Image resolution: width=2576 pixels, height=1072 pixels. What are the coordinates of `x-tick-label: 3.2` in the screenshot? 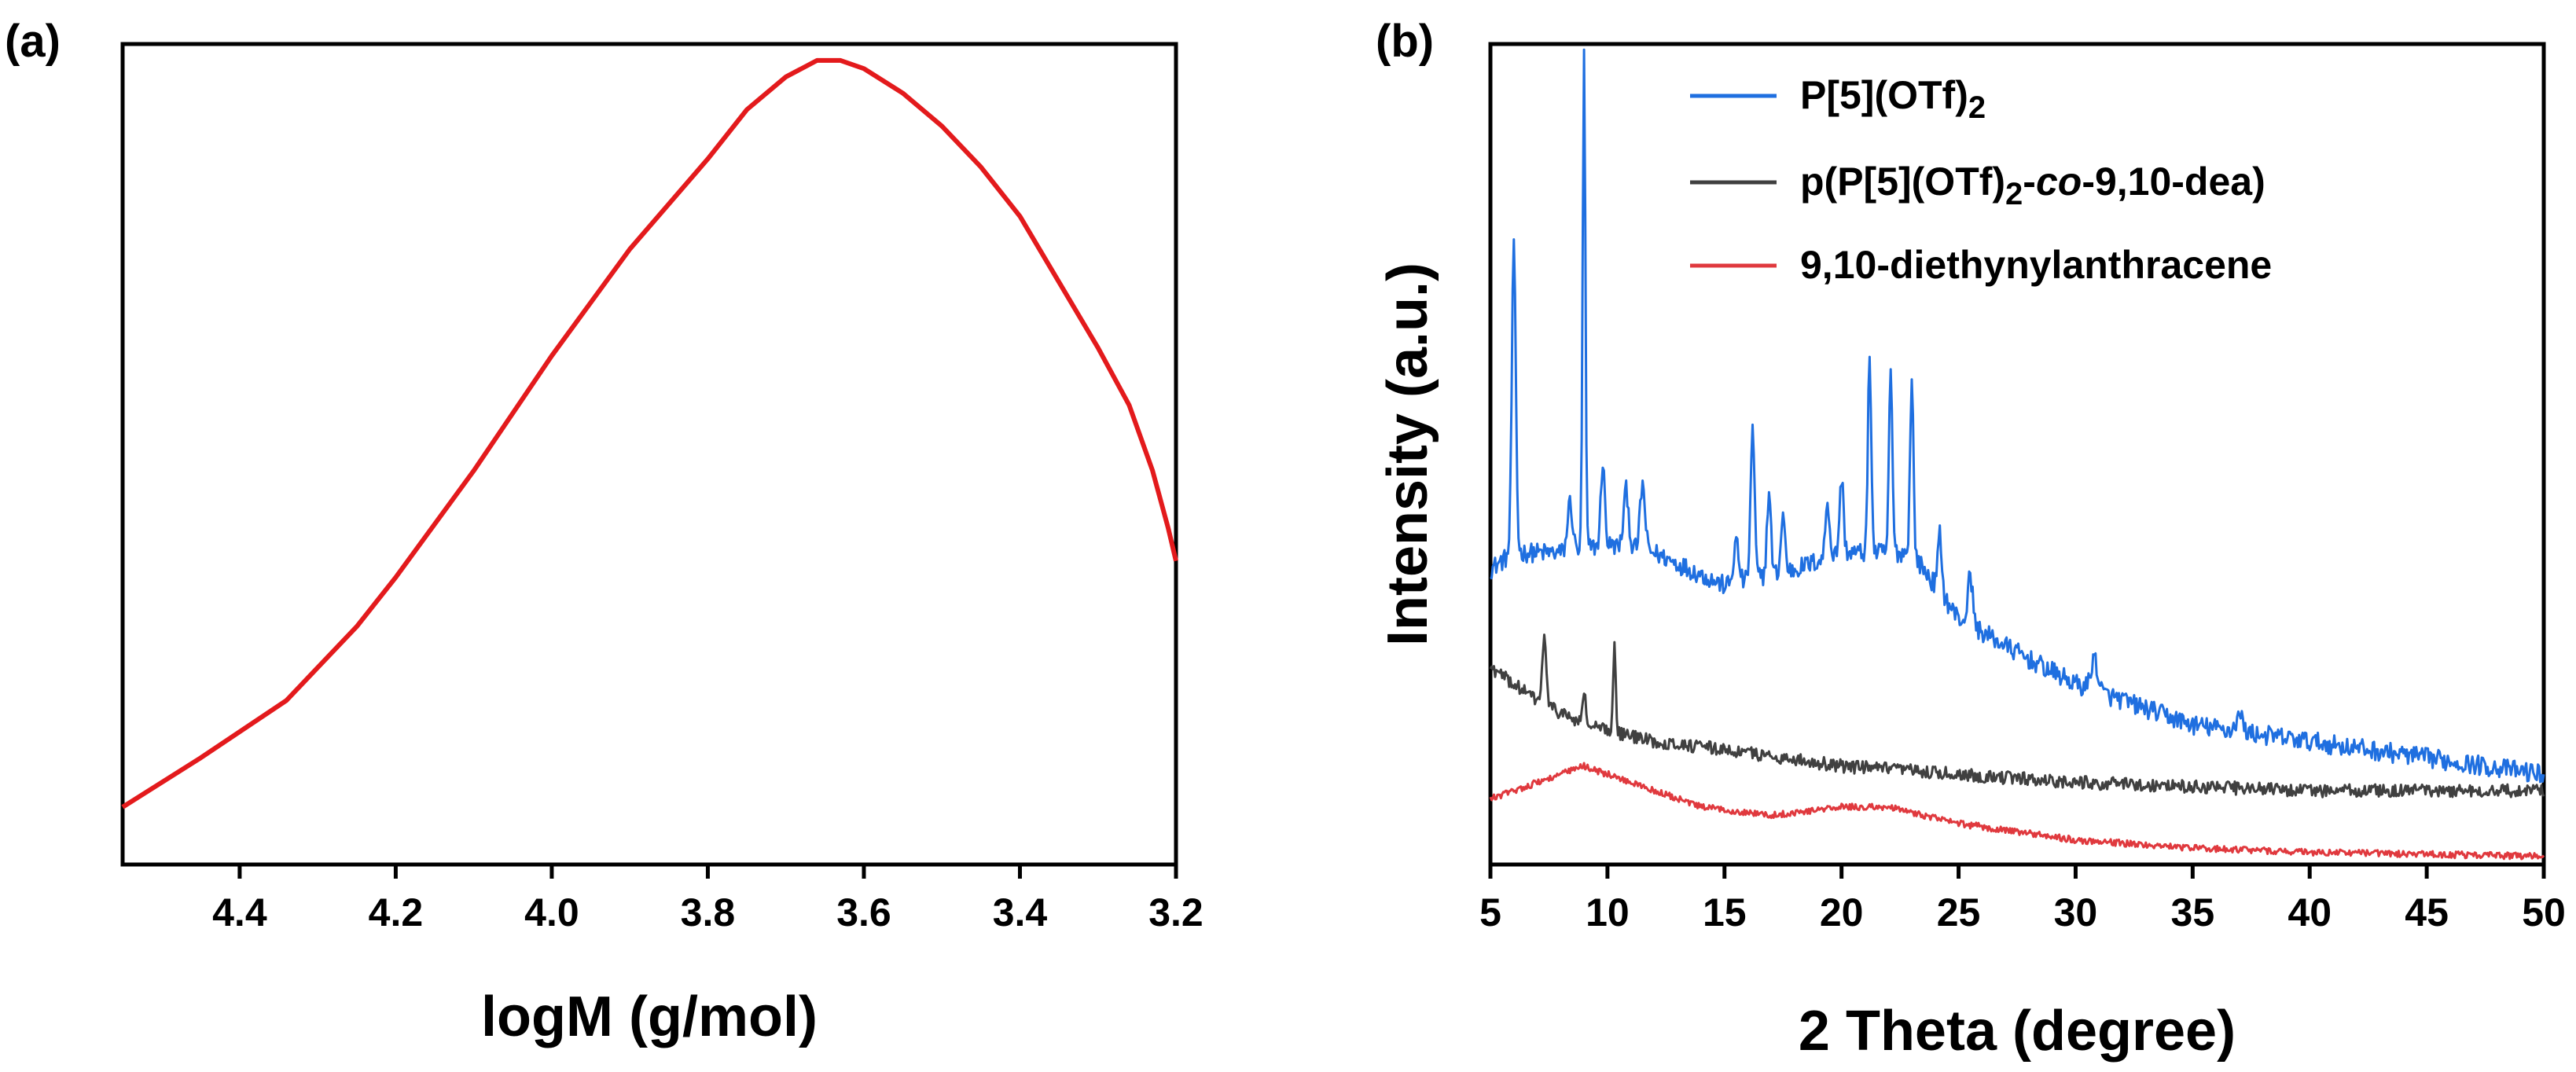 It's located at (1175, 912).